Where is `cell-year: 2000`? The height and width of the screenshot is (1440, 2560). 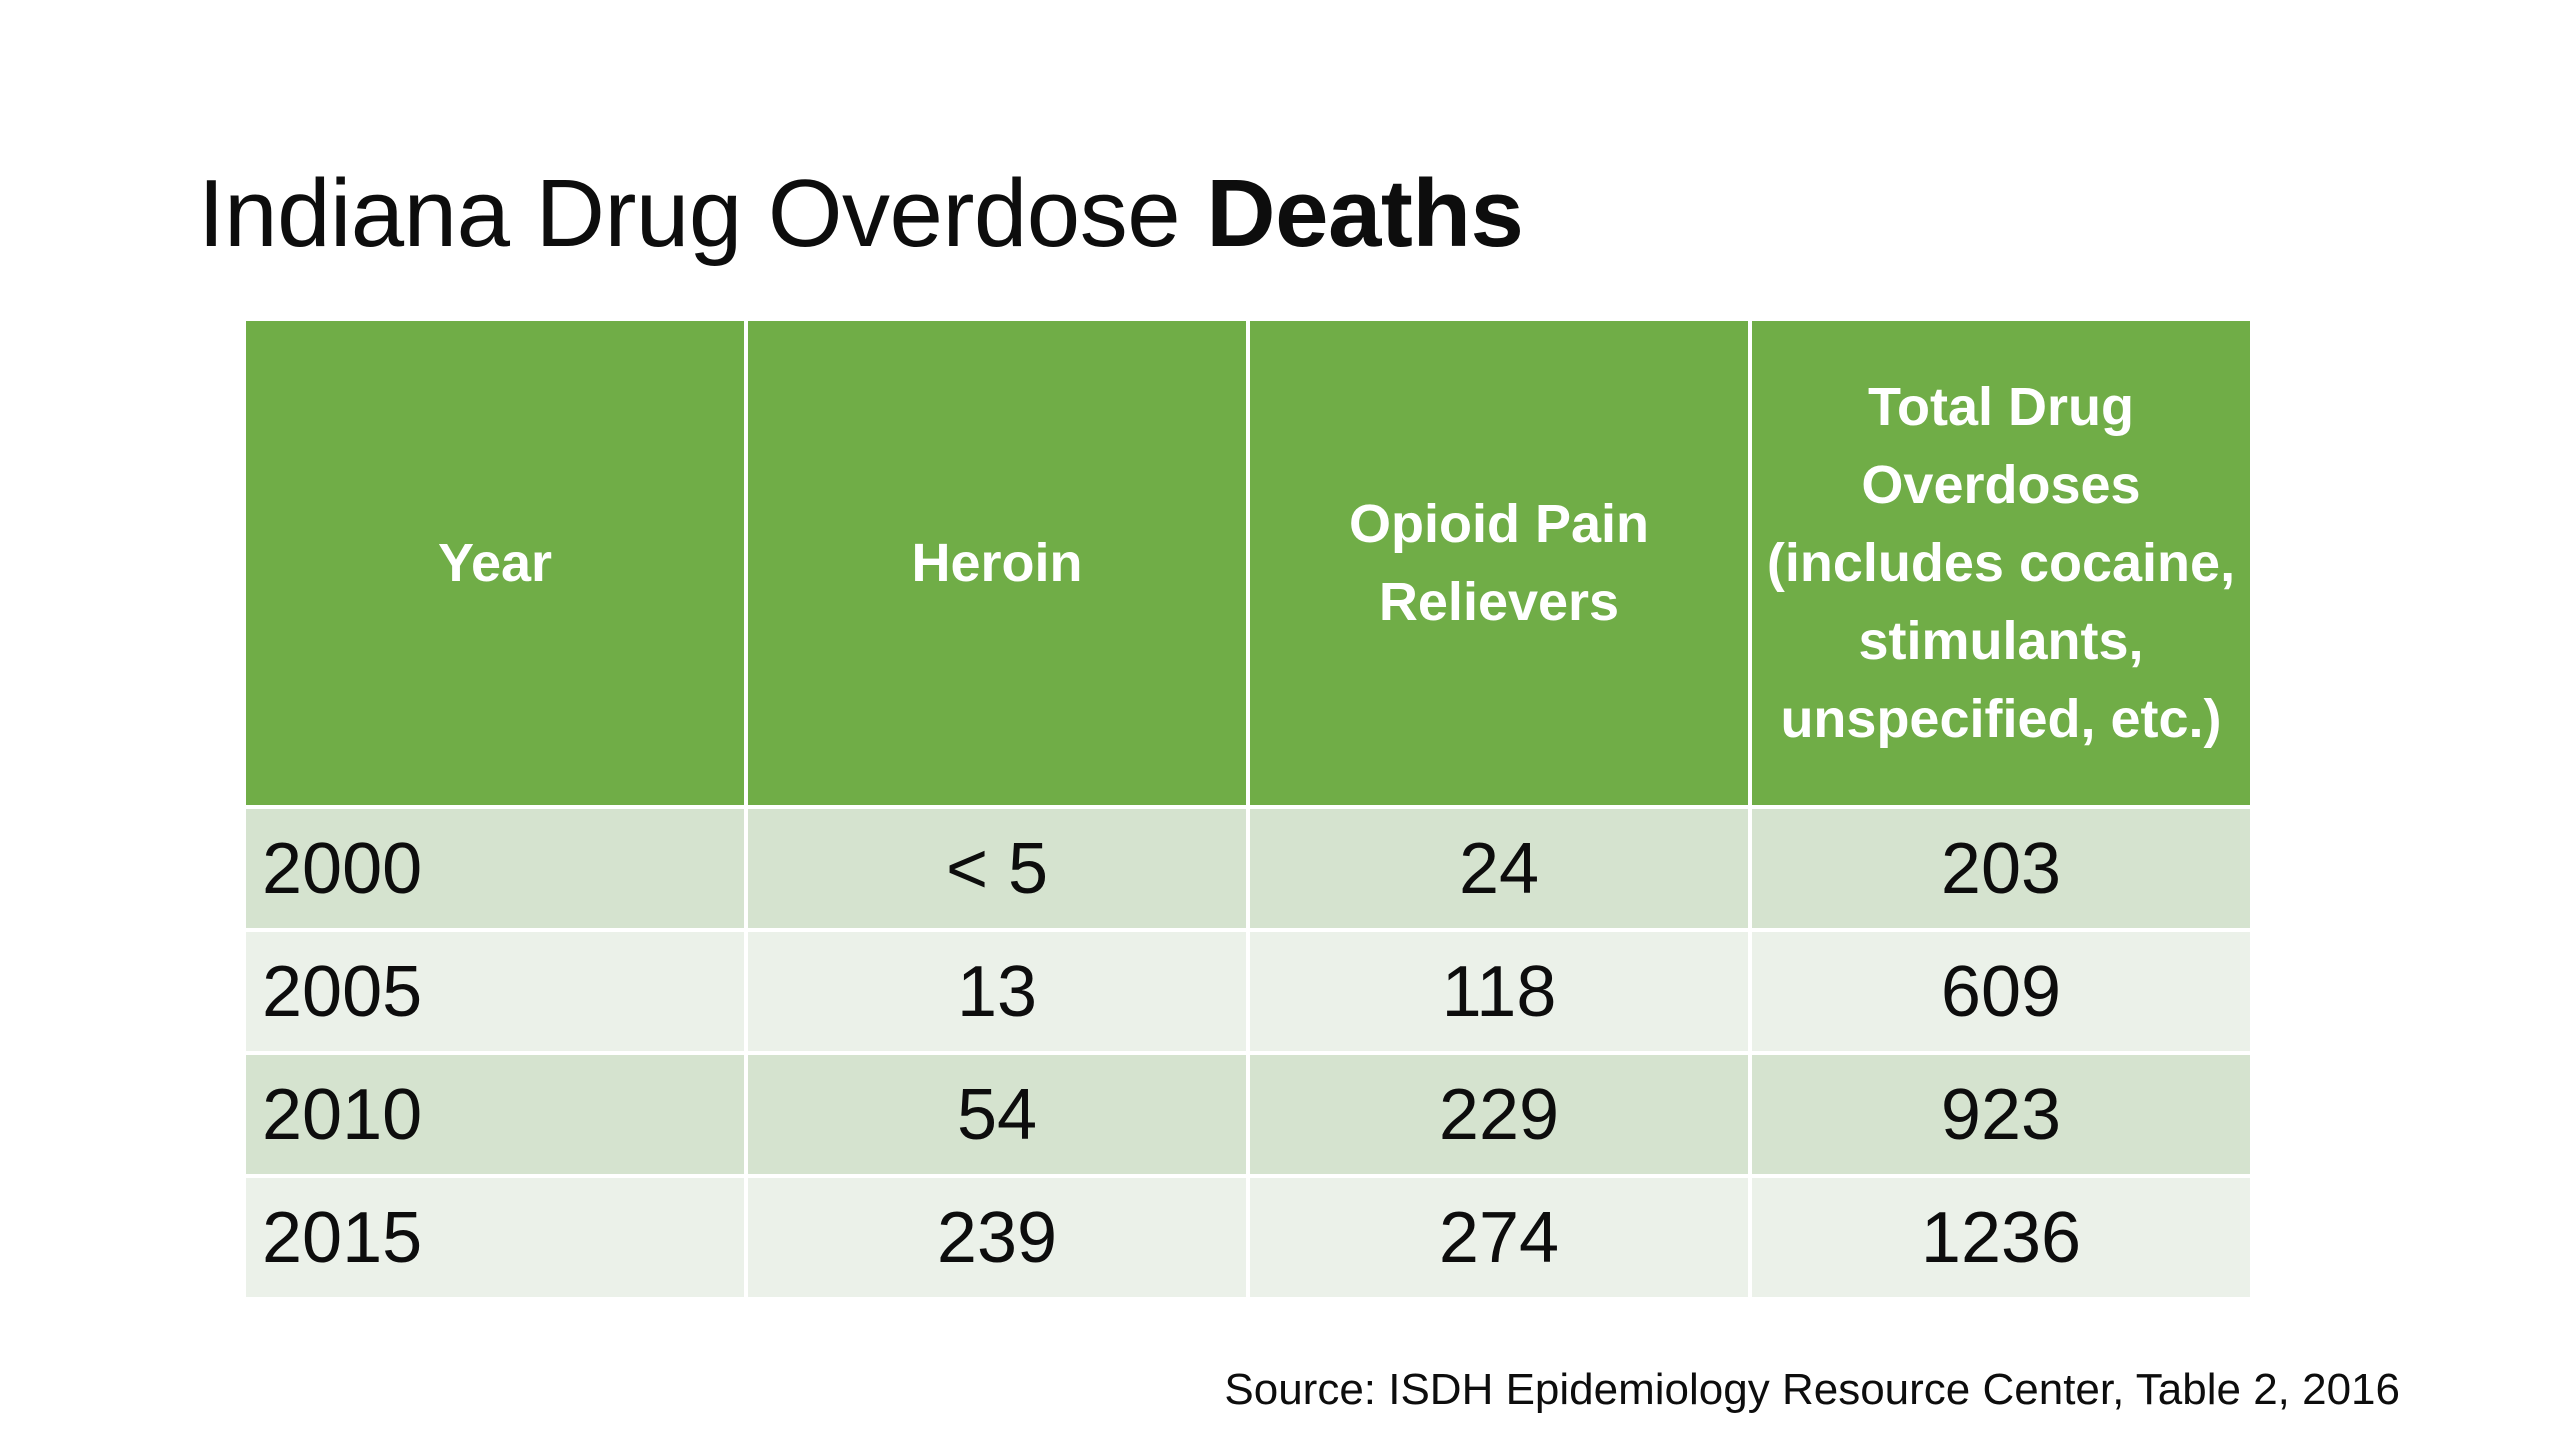 cell-year: 2000 is located at coordinates (495, 868).